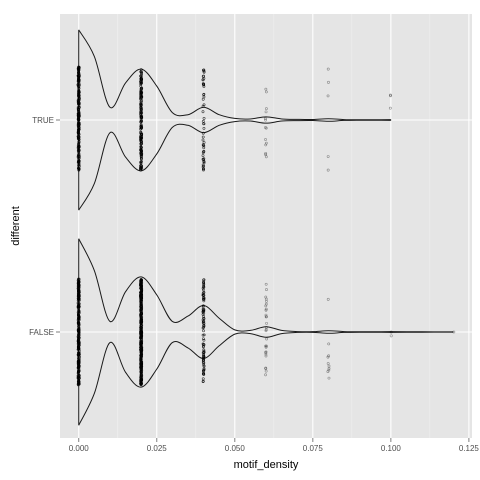 The image size is (480, 480). Describe the element at coordinates (234, 165) in the screenshot. I see `violin-outline-lower` at that location.